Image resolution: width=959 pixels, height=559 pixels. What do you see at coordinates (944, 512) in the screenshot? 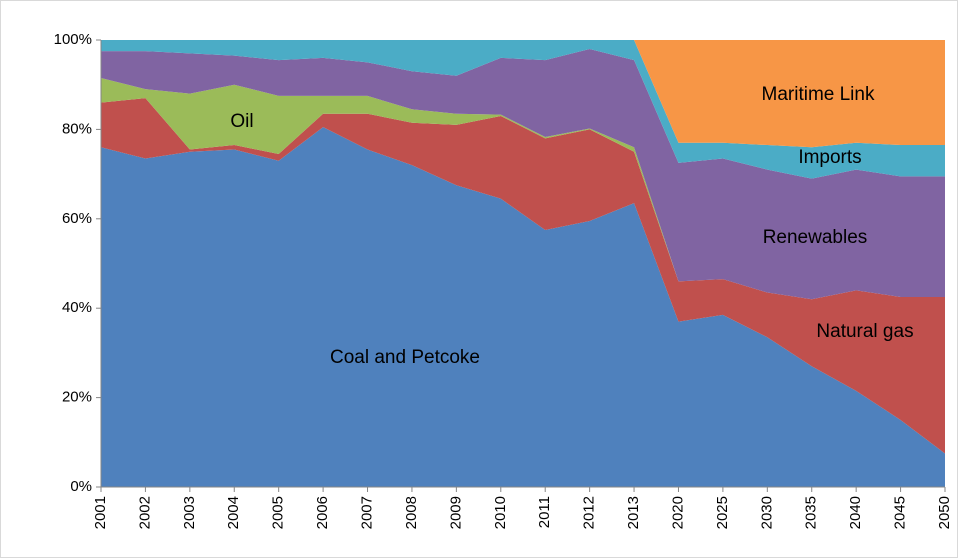
I see `x-tick-label: 2050` at bounding box center [944, 512].